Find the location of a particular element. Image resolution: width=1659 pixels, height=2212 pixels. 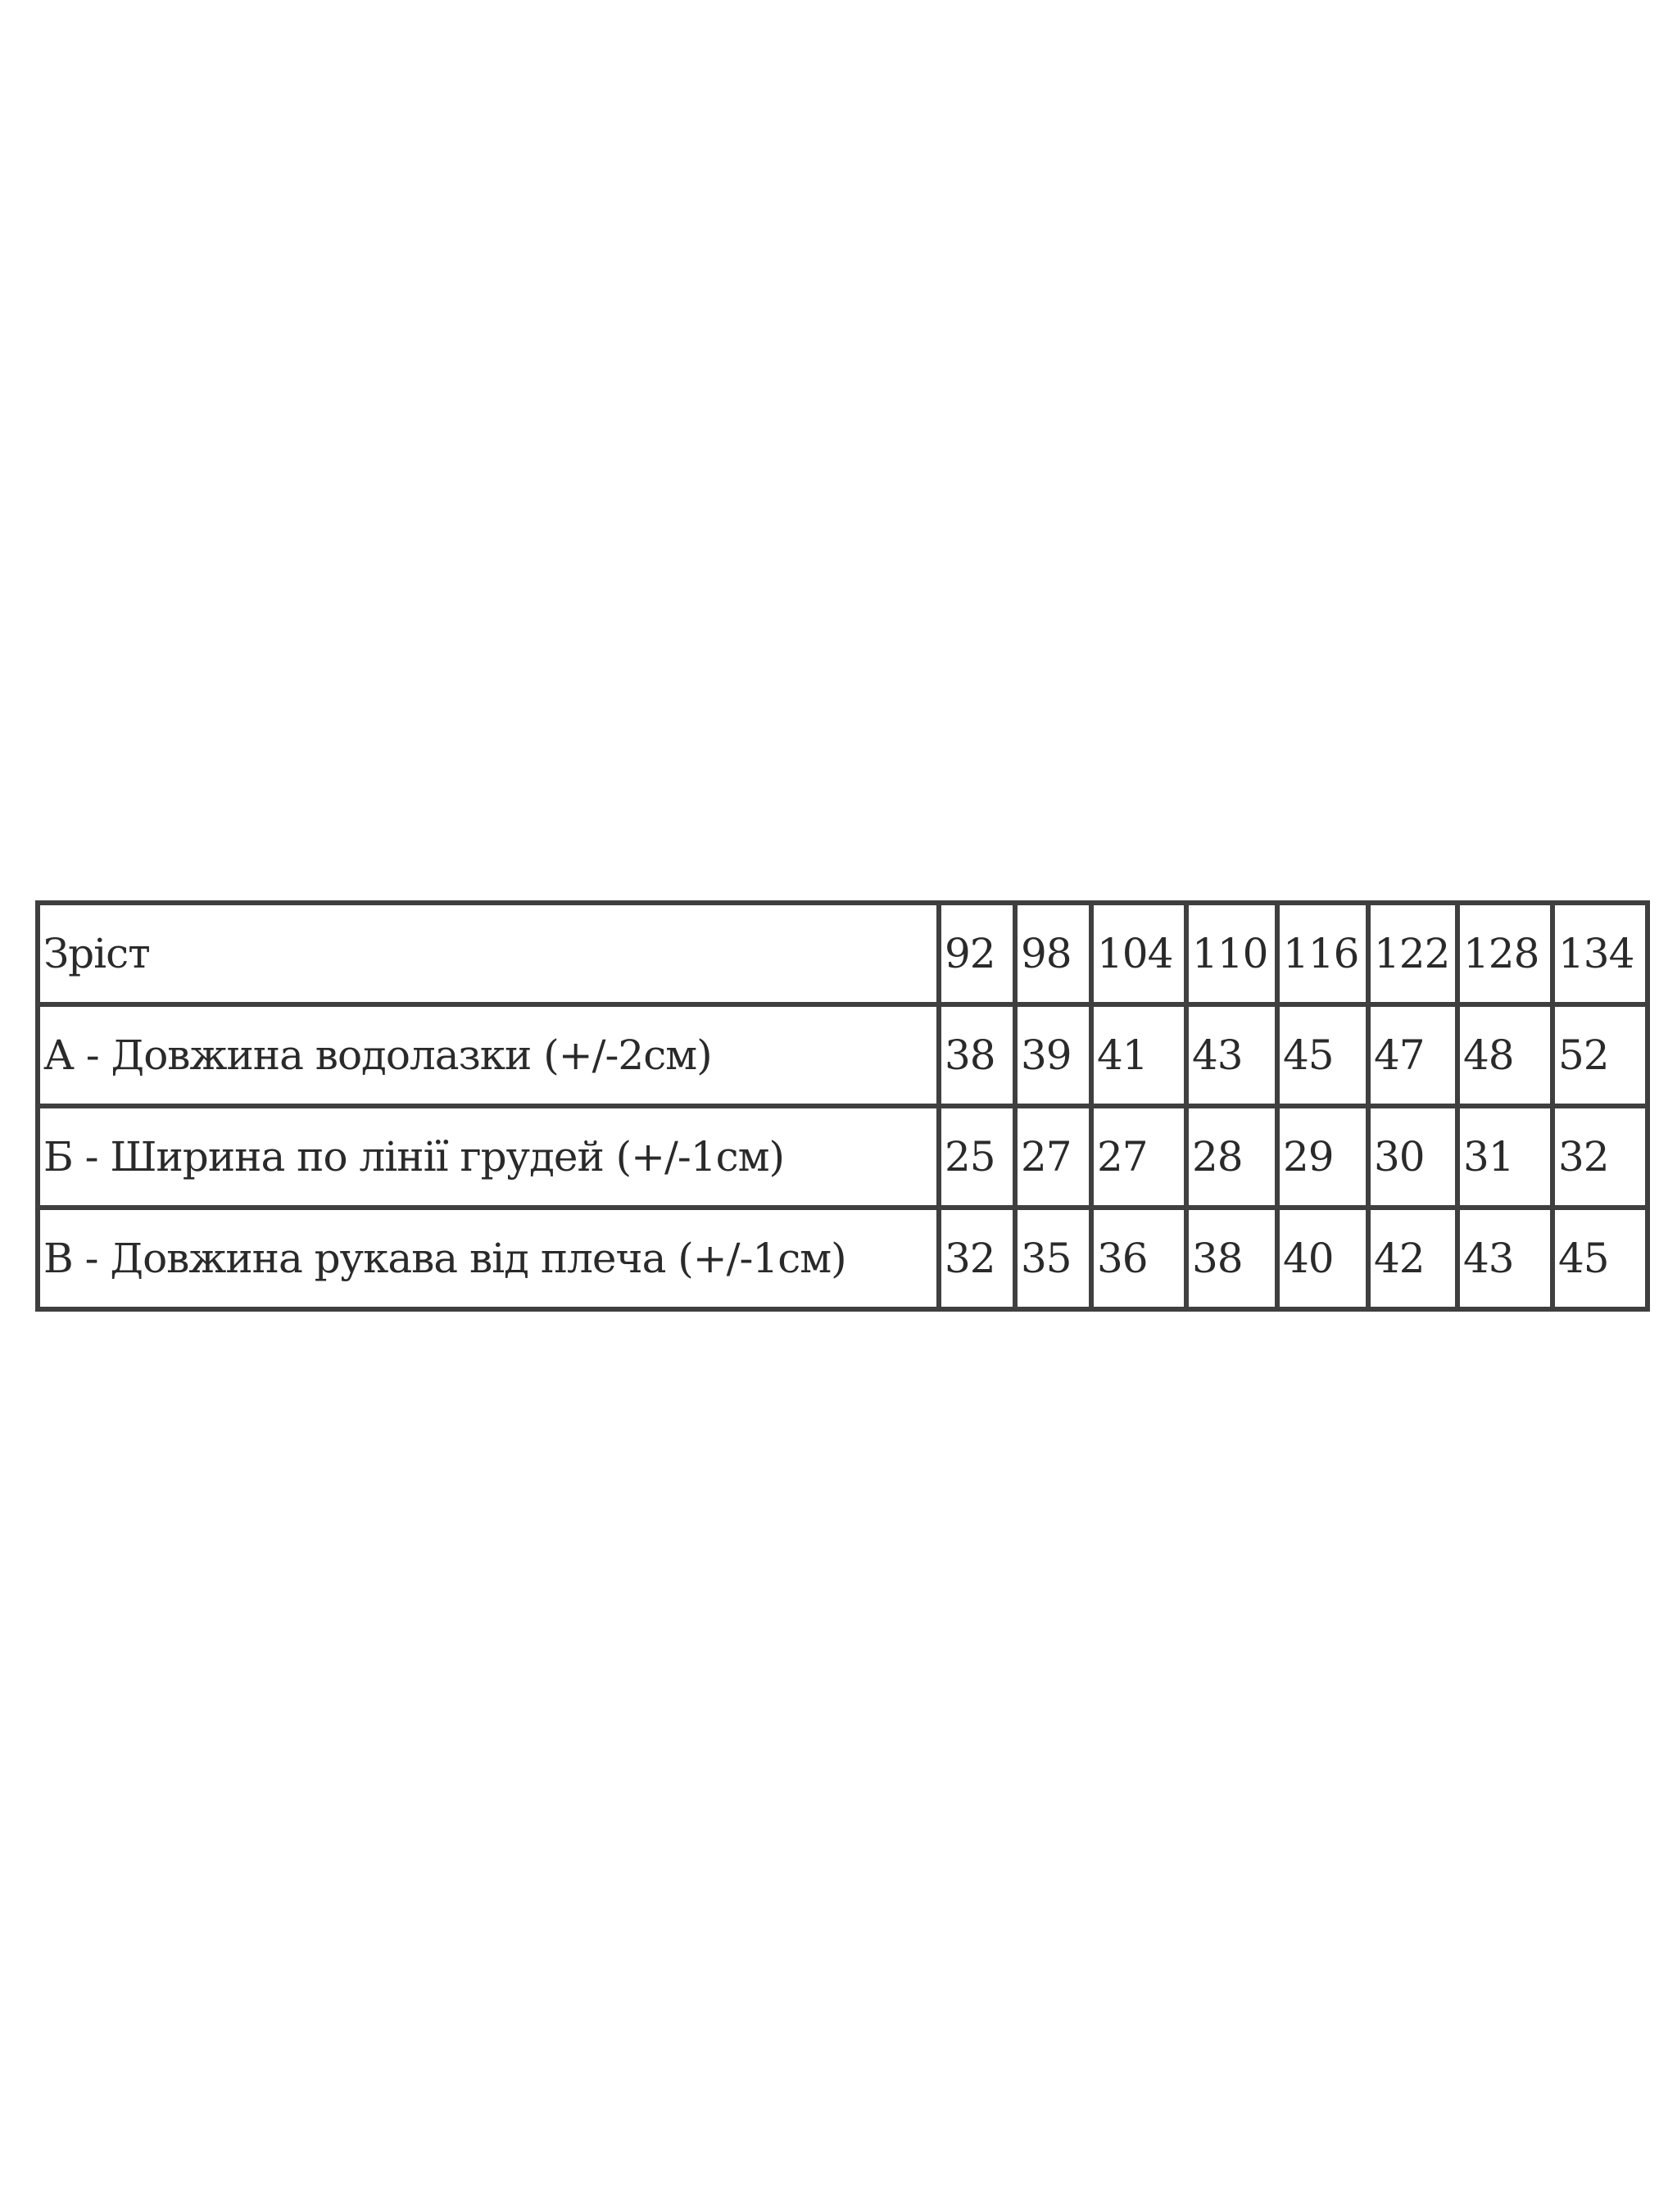

measurement-value-cell: 35 is located at coordinates (1053, 1258).